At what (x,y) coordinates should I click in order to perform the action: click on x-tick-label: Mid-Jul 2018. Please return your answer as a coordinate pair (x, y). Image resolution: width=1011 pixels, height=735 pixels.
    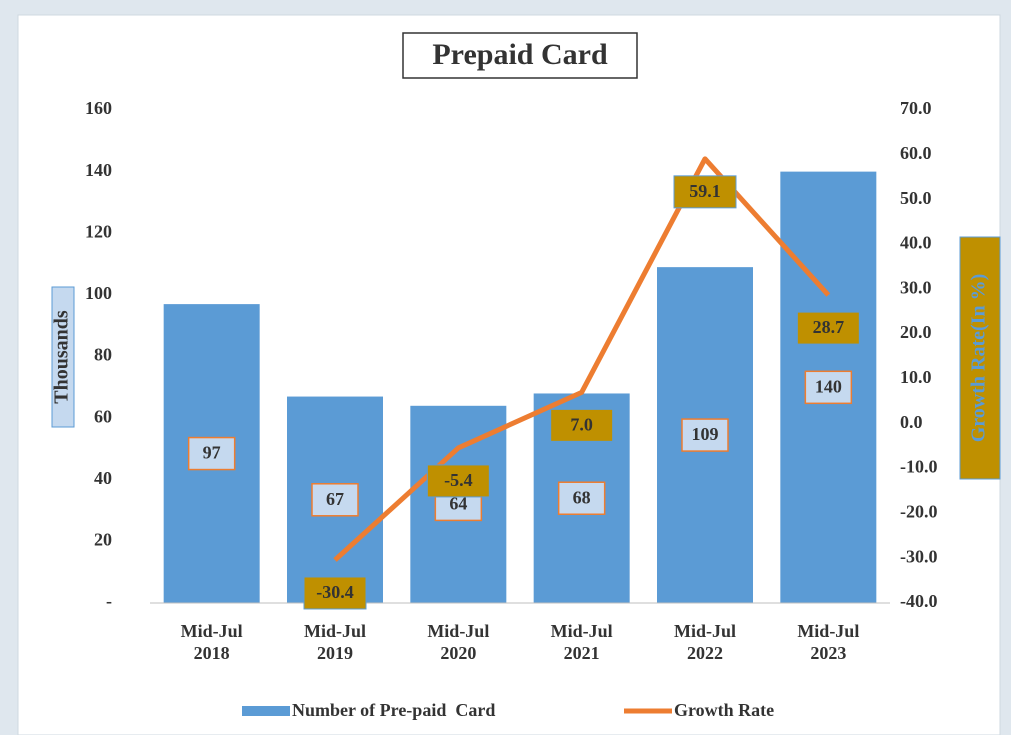
    Looking at the image, I should click on (211, 642).